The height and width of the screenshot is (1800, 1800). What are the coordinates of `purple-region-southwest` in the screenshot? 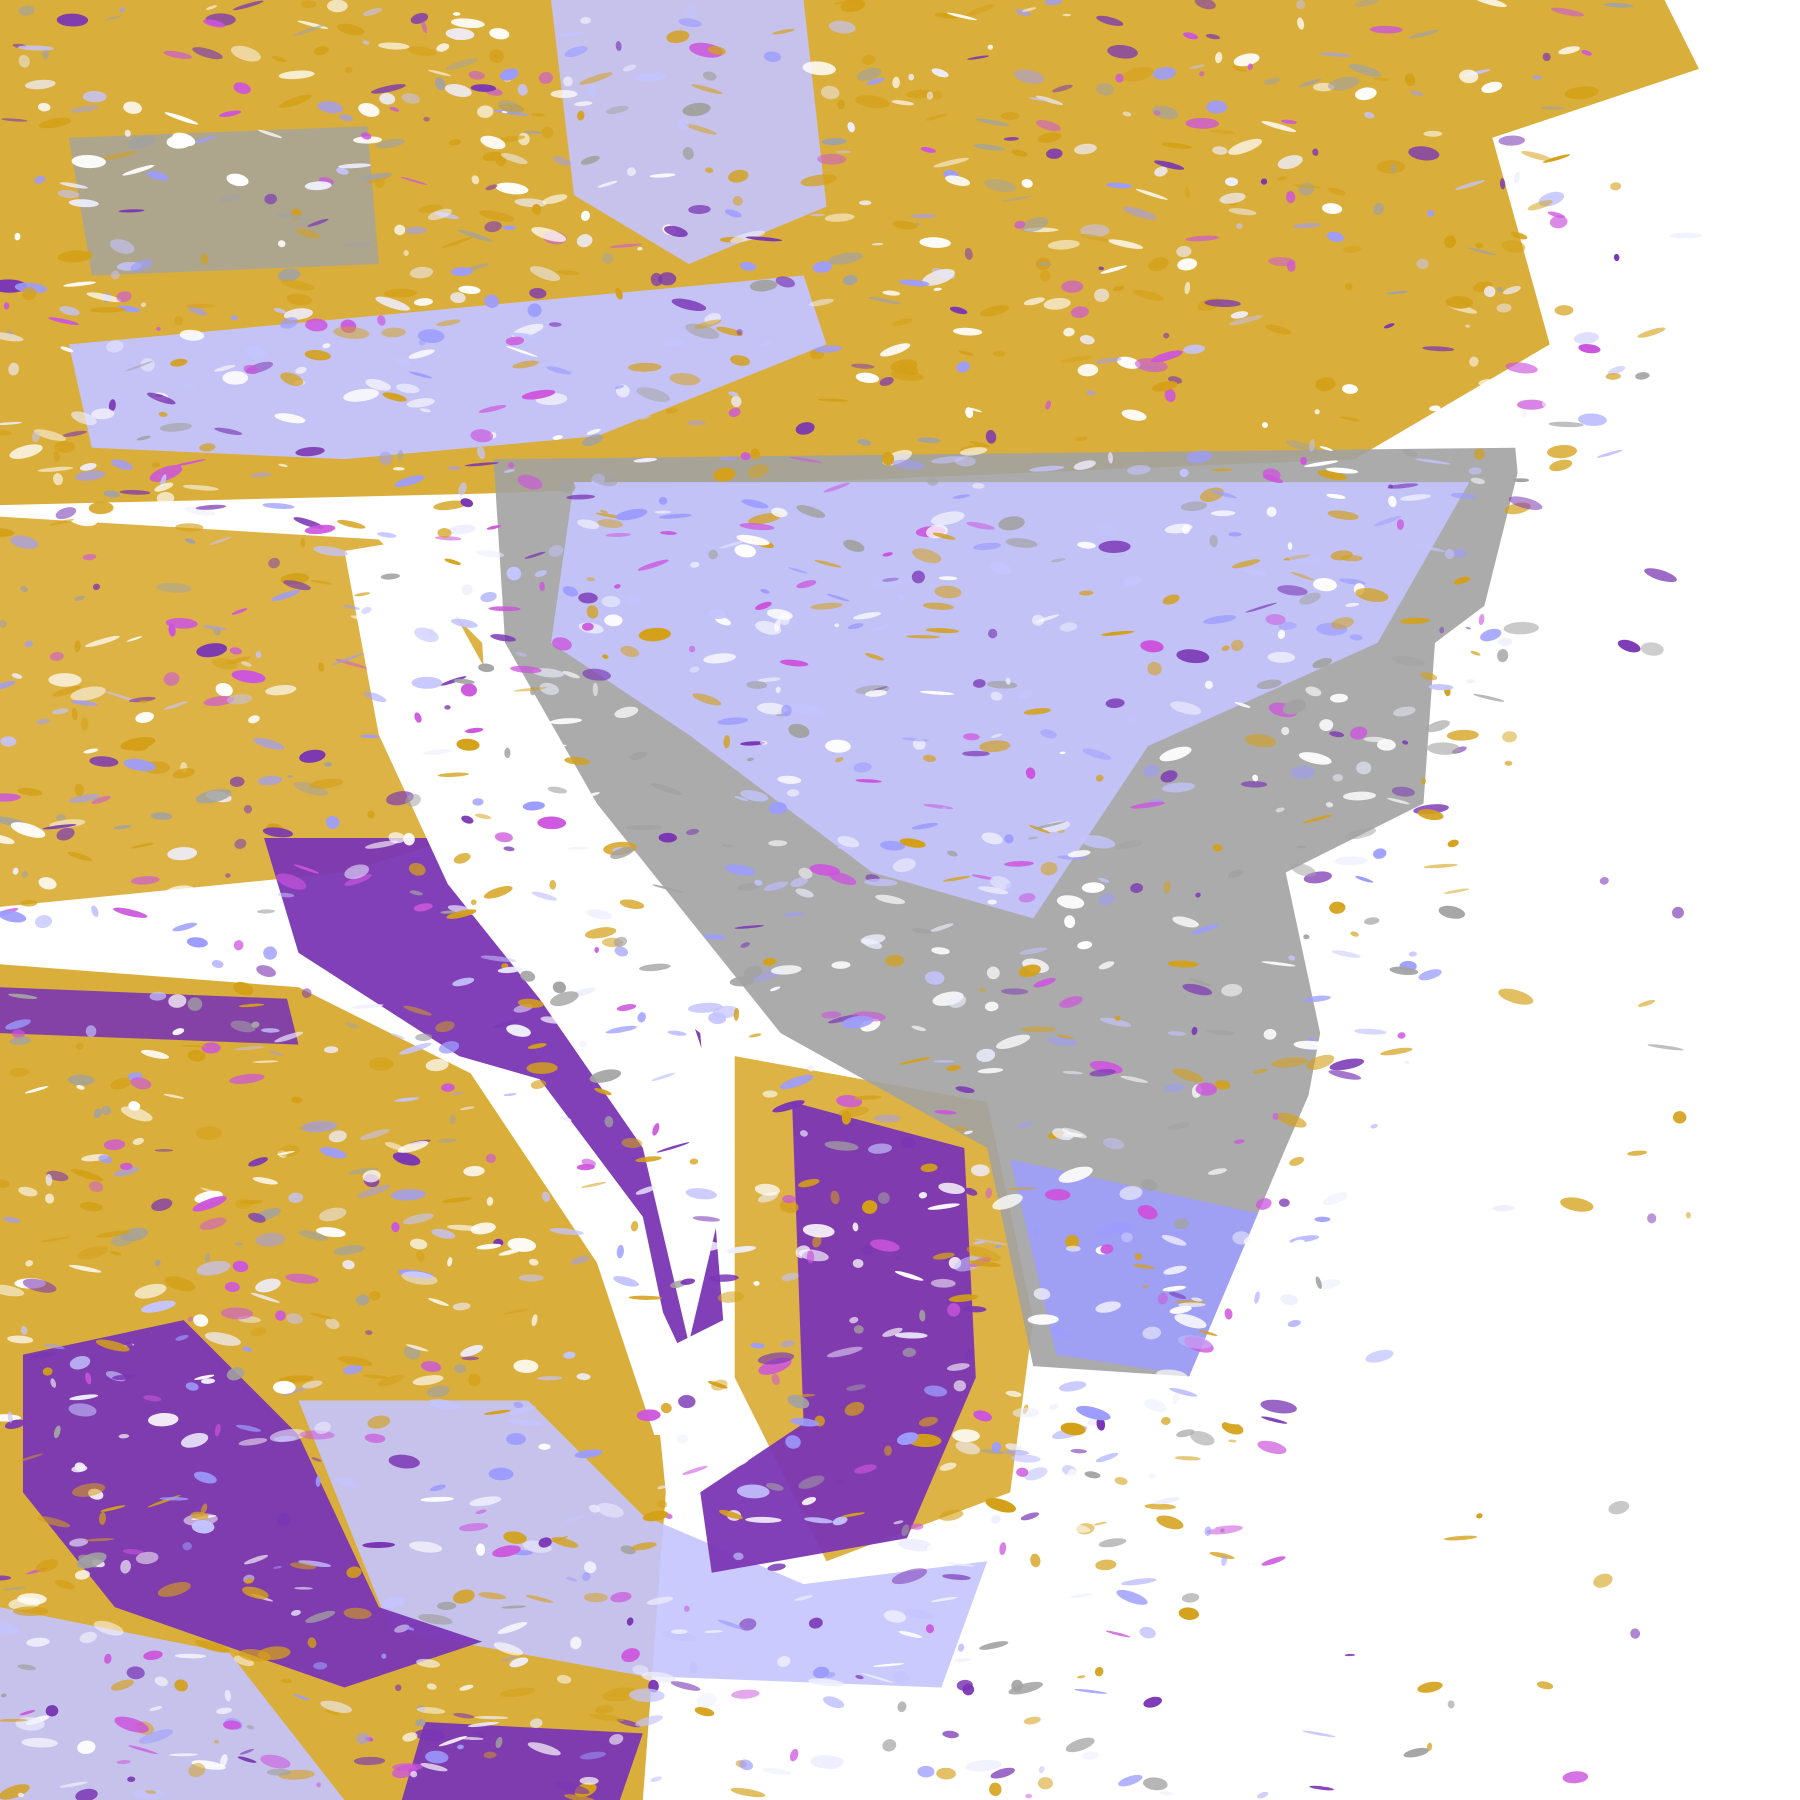 It's located at (252, 1504).